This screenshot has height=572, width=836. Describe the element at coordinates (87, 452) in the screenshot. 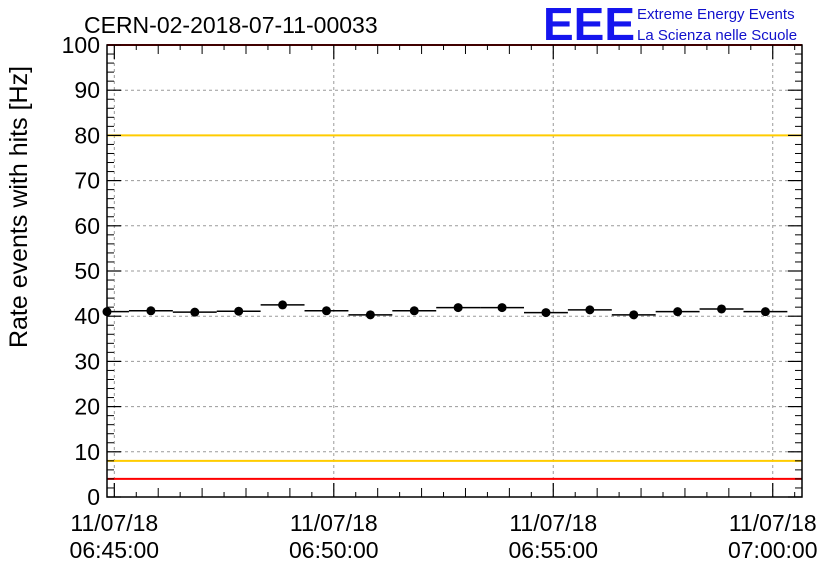

I see `y-tick-label: 10` at that location.